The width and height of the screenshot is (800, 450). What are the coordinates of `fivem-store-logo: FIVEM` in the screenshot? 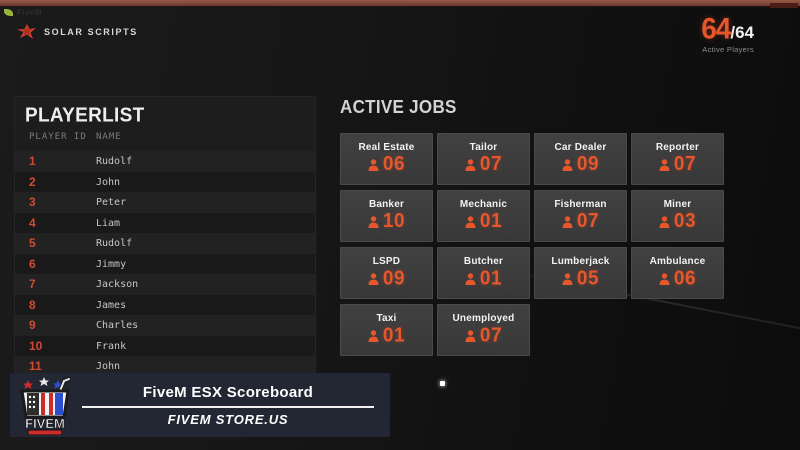 It's located at (45, 405).